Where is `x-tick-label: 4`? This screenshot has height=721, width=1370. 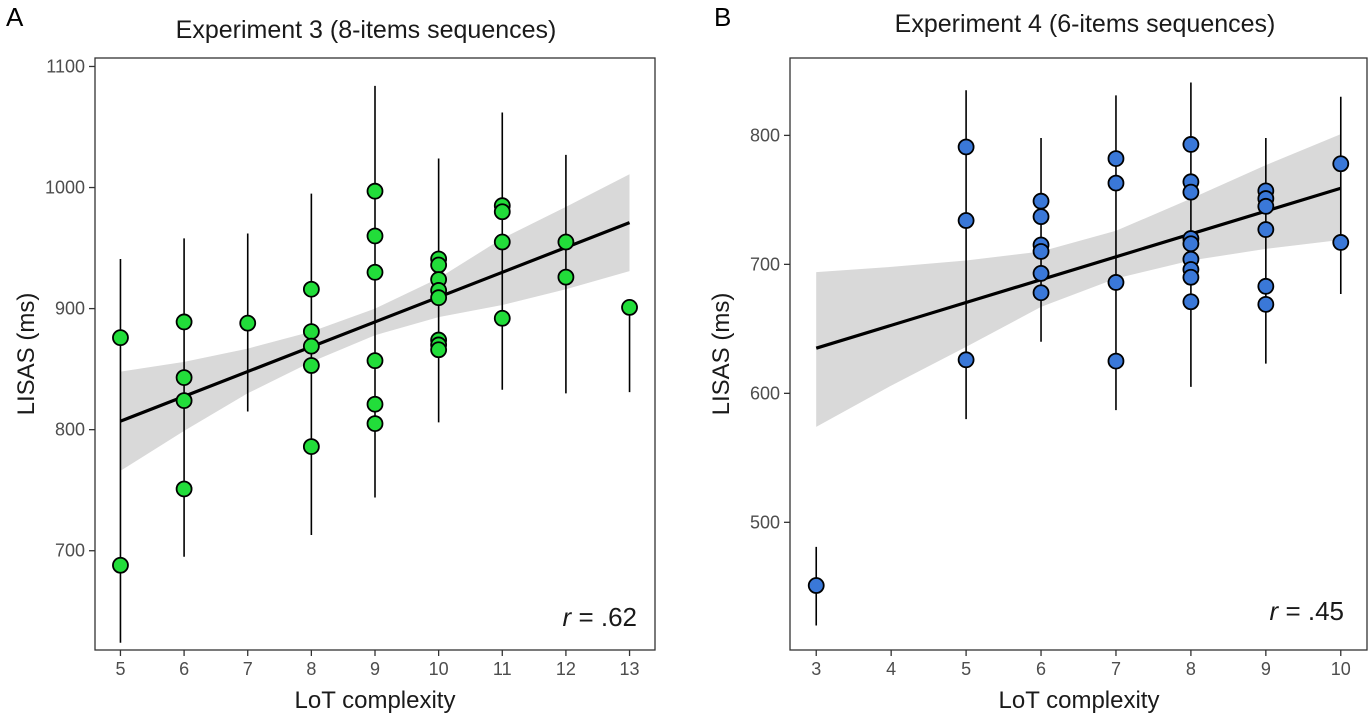
x-tick-label: 4 is located at coordinates (891, 669).